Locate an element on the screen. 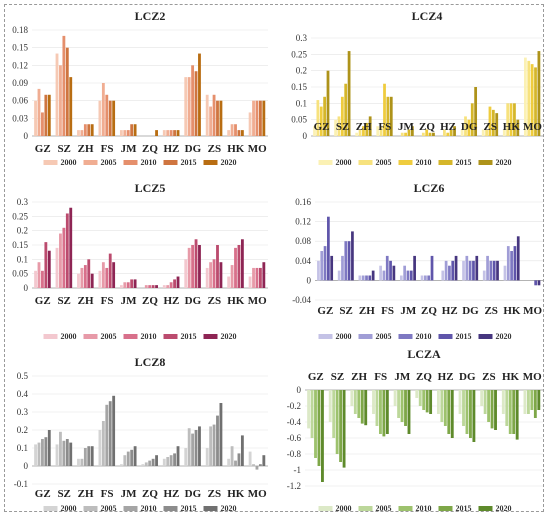 The height and width of the screenshot is (518, 550). bar-sz-2015 is located at coordinates (346, 109).